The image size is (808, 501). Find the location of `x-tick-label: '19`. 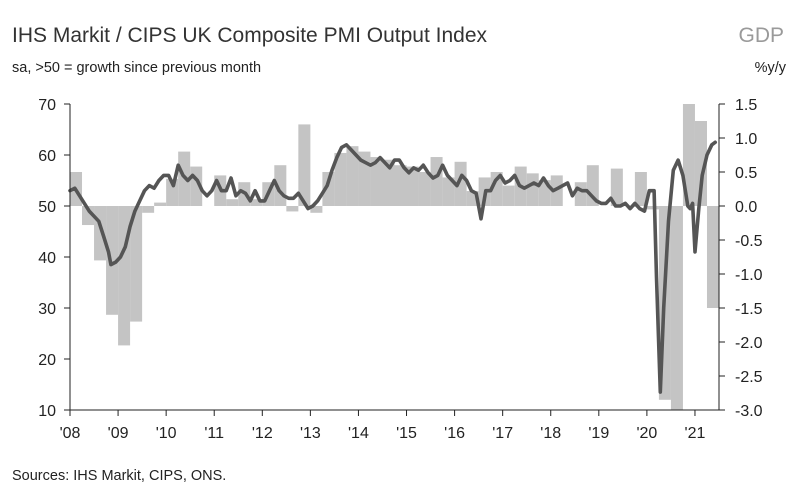

x-tick-label: '19 is located at coordinates (598, 433).